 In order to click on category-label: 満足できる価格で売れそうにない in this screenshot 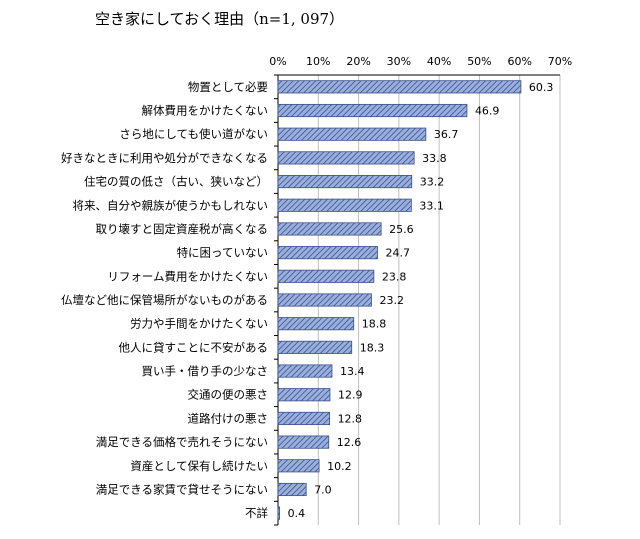, I will do `click(182, 442)`.